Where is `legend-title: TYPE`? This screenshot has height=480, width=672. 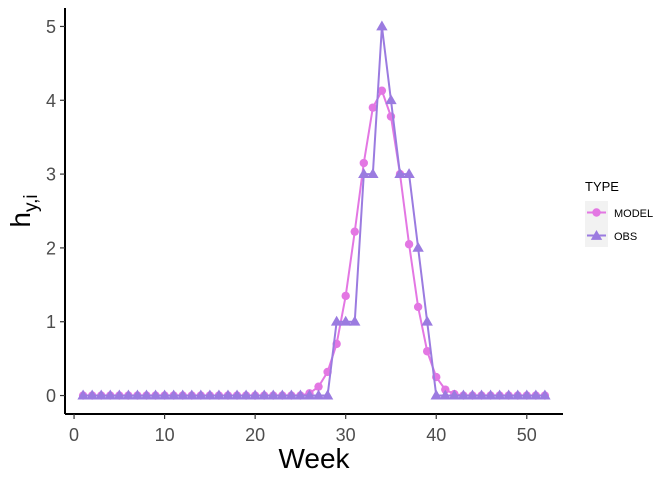 legend-title: TYPE is located at coordinates (602, 186).